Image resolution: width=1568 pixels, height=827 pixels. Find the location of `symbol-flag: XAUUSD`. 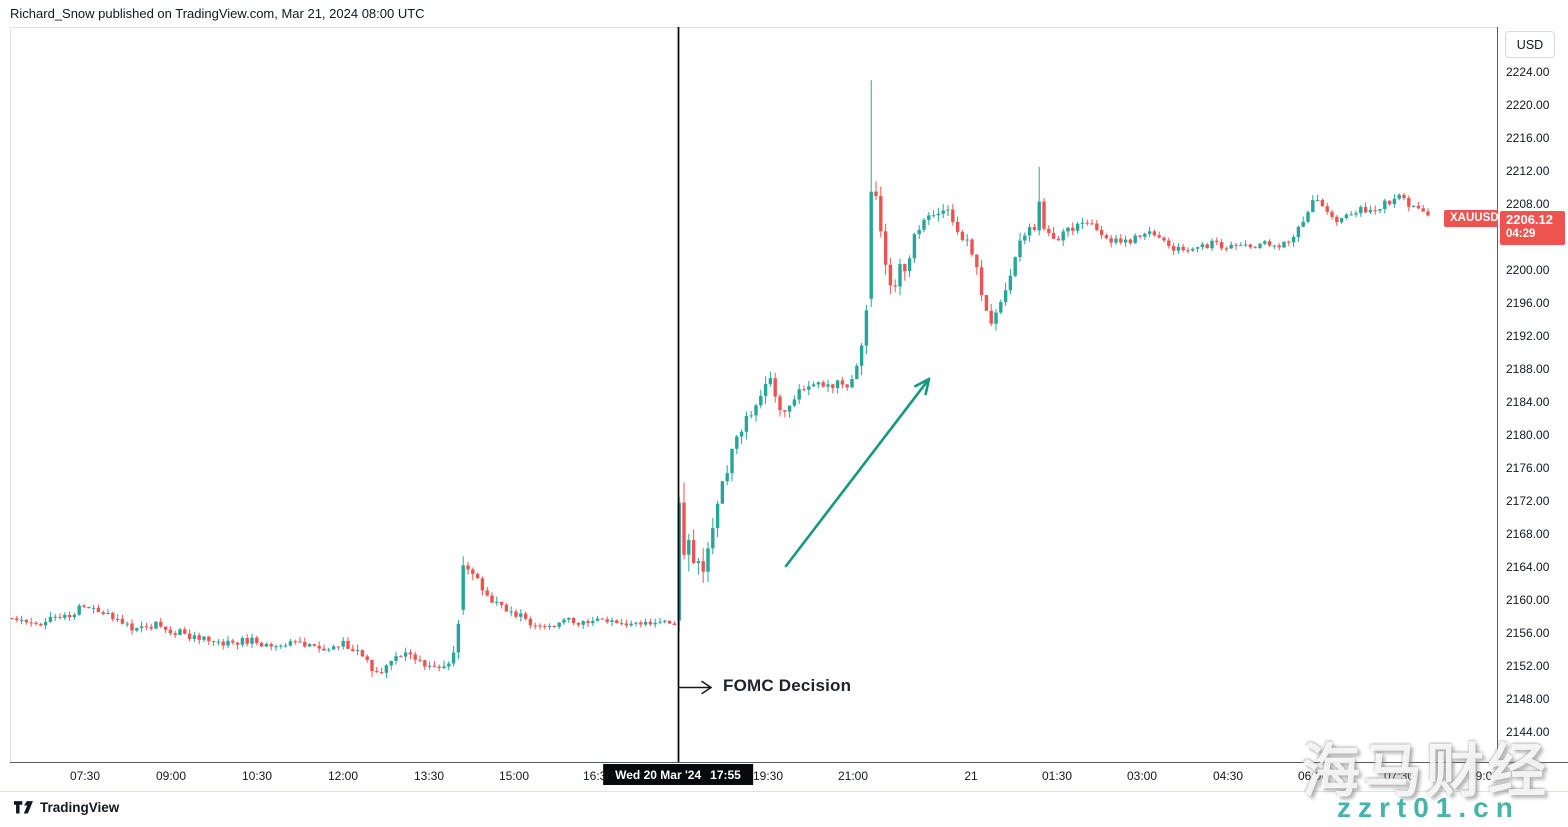

symbol-flag: XAUUSD is located at coordinates (1474, 218).